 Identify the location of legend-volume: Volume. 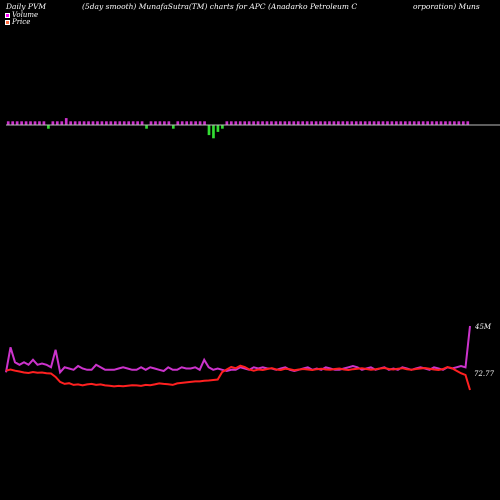
(21, 15).